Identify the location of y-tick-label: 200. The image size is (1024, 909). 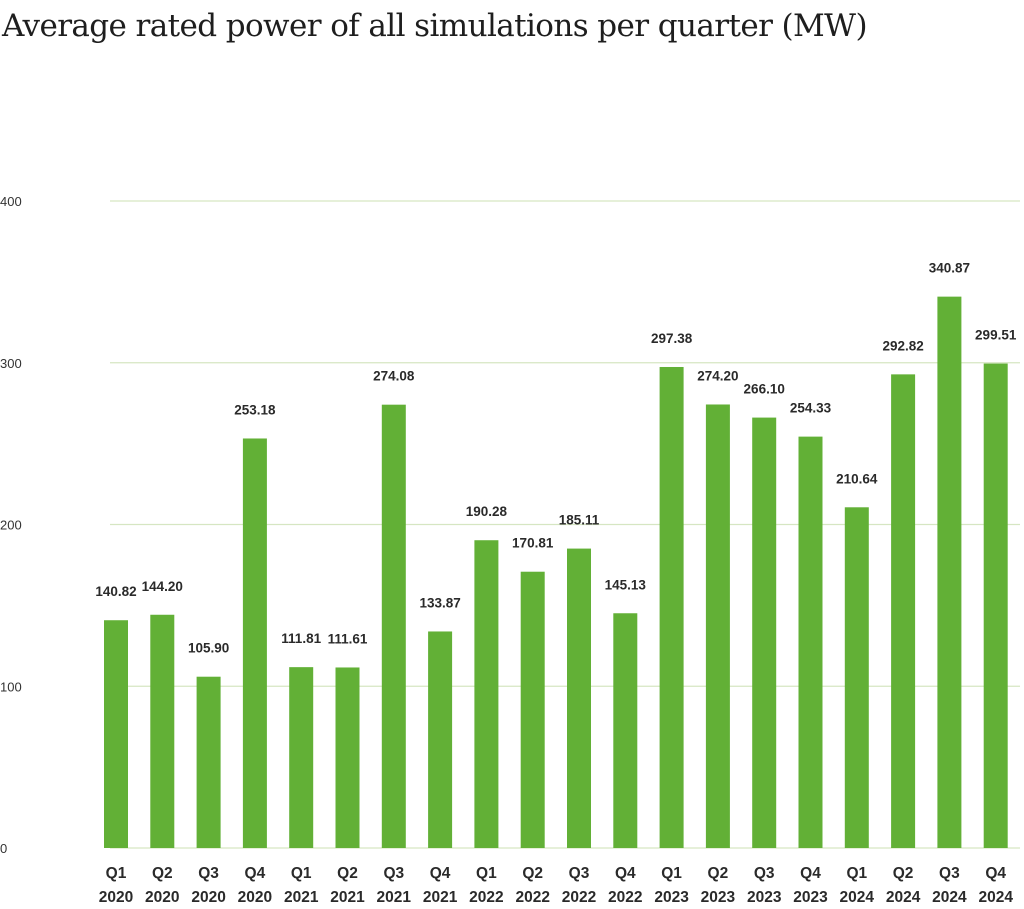
(11, 525).